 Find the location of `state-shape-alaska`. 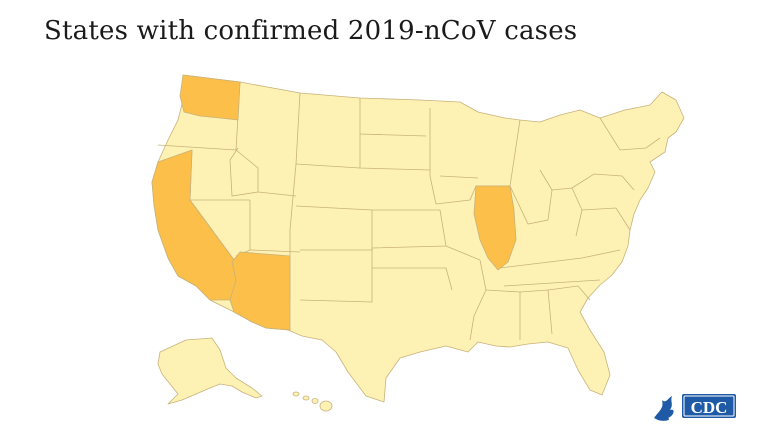

state-shape-alaska is located at coordinates (210, 371).